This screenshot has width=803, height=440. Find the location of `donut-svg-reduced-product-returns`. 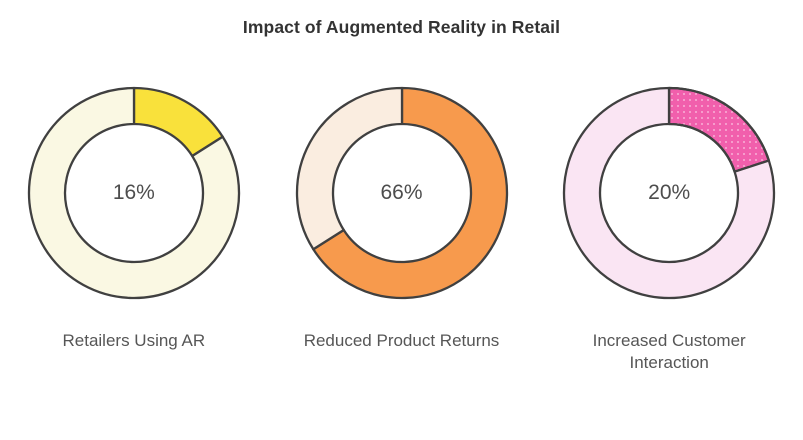

donut-svg-reduced-product-returns is located at coordinates (401, 193).